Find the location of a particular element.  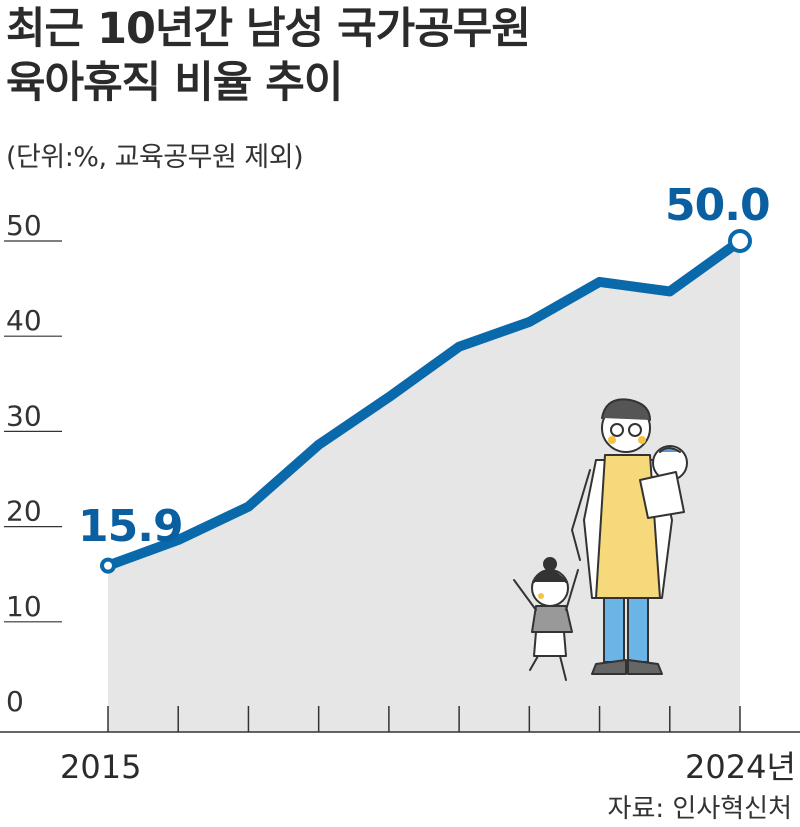

y-axis: 0 10 20 30 40 50 is located at coordinates (33, 463).